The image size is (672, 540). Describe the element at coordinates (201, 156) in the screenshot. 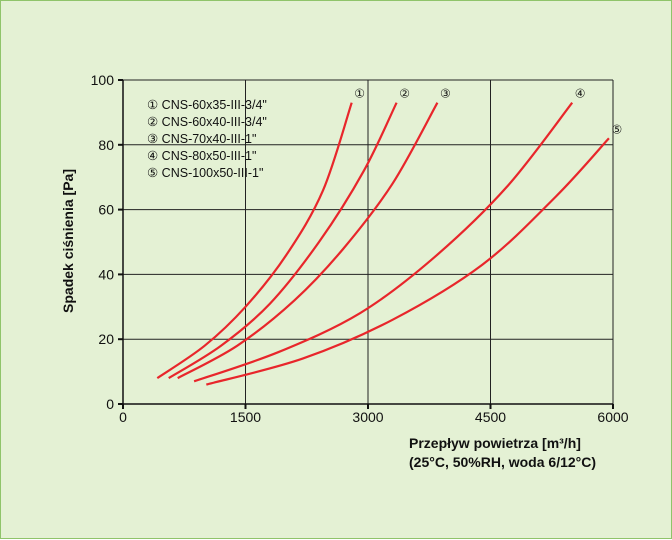

I see `legend-item-4: ④ CNS-80x50-III-1"` at that location.